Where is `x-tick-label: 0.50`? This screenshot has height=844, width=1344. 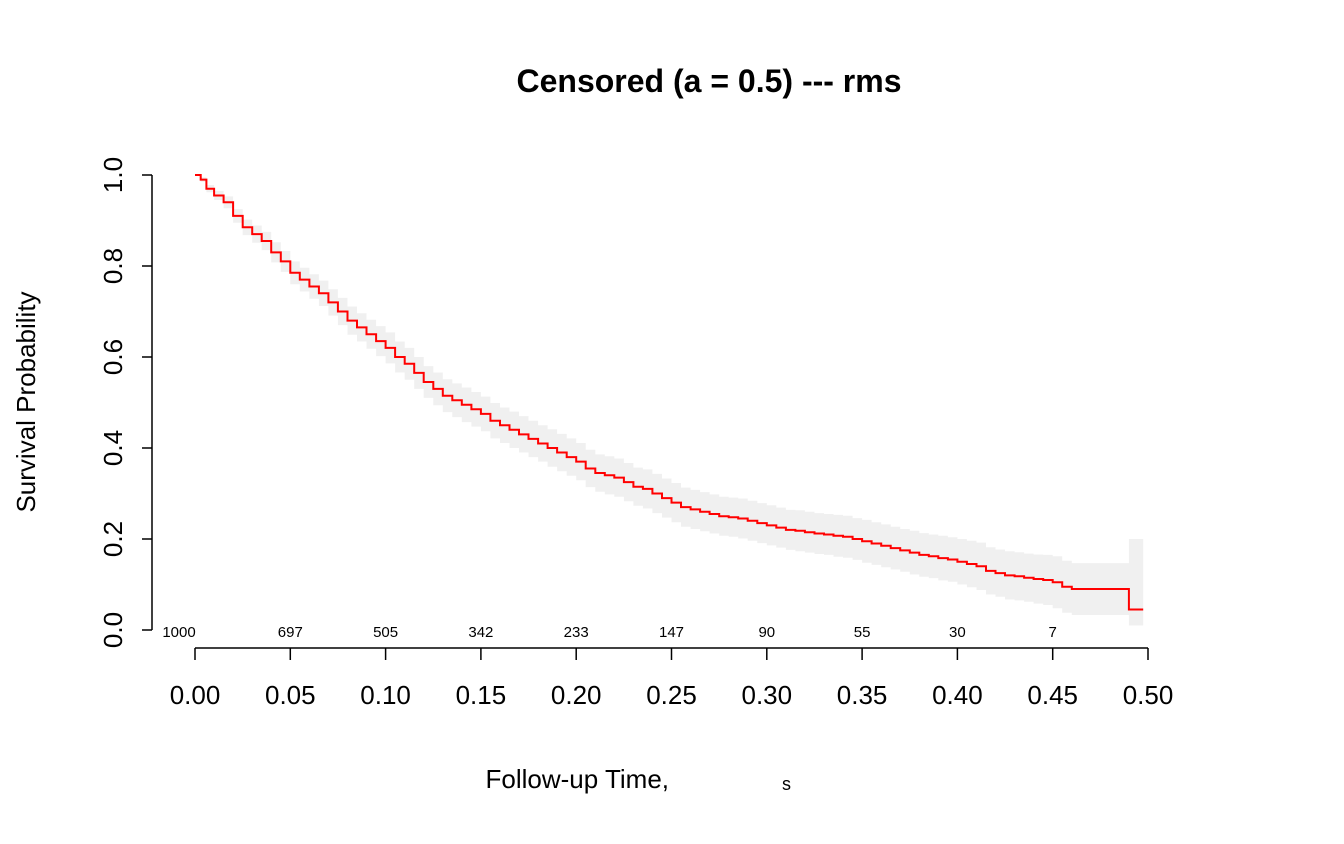
x-tick-label: 0.50 is located at coordinates (1148, 695).